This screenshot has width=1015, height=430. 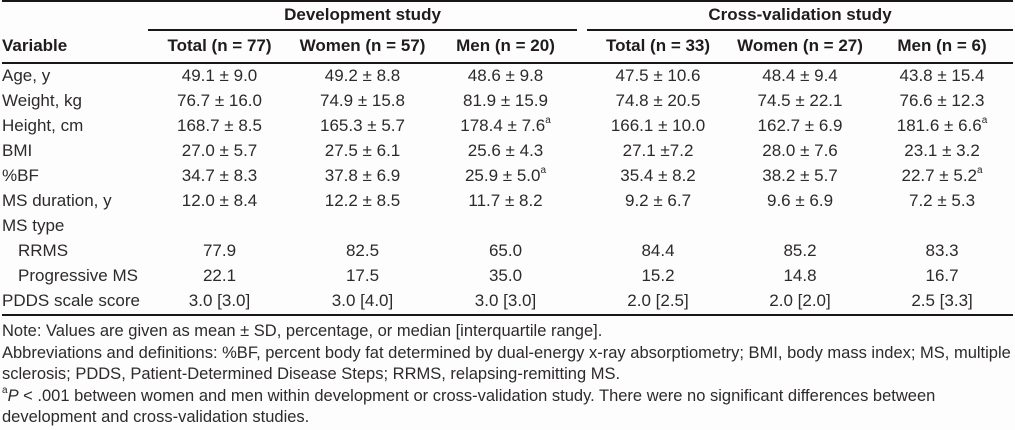 What do you see at coordinates (800, 302) in the screenshot?
I see `cell-value: 2.0 [2.0]` at bounding box center [800, 302].